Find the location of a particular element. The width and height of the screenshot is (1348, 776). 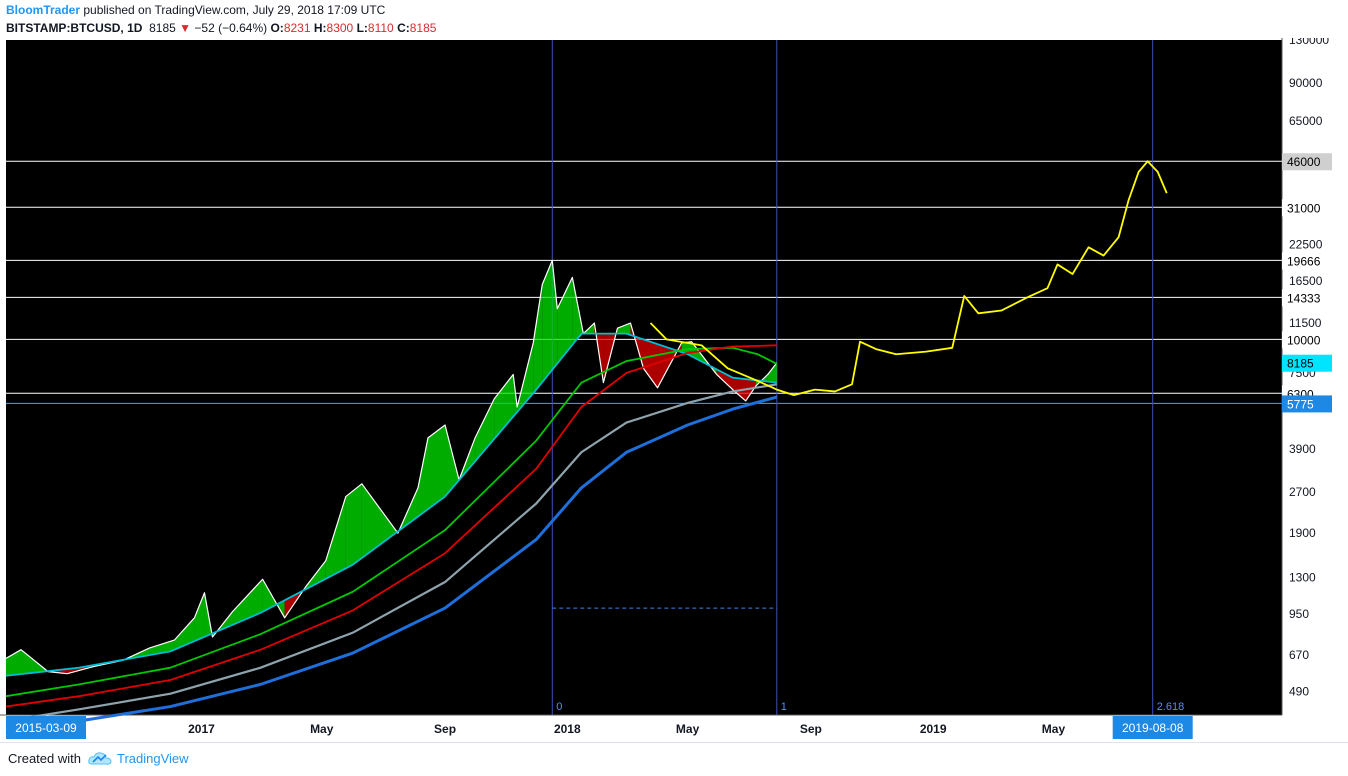

fib-time-label: 2.618 is located at coordinates (1171, 707).